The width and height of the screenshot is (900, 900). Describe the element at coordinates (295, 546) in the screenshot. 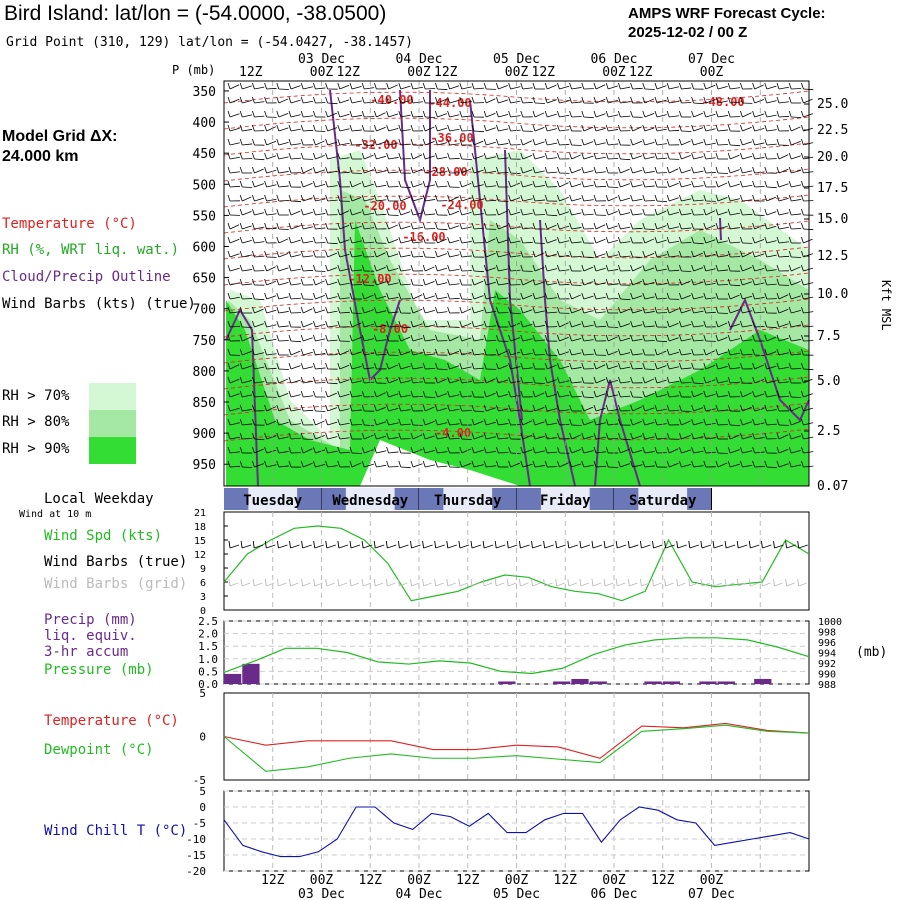

I see `surface-wind-barb` at that location.